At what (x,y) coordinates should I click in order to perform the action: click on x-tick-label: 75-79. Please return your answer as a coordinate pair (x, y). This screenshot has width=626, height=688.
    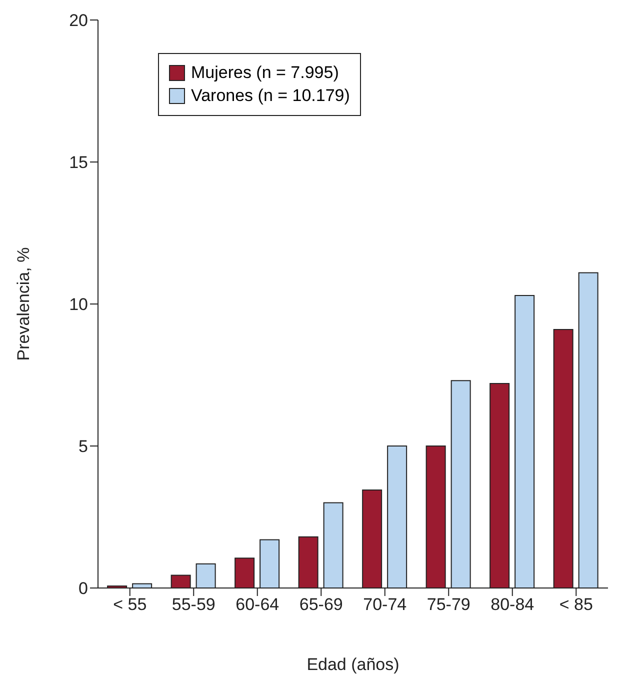
    Looking at the image, I should click on (448, 604).